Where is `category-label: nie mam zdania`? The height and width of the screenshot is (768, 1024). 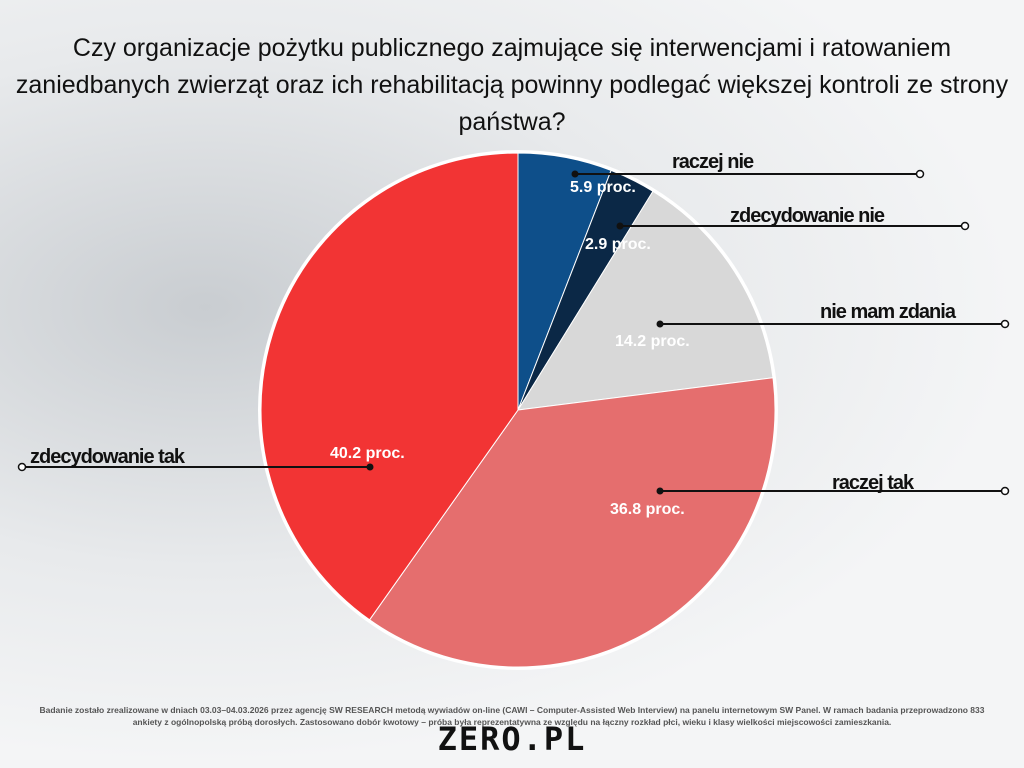
category-label: nie mam zdania is located at coordinates (888, 312).